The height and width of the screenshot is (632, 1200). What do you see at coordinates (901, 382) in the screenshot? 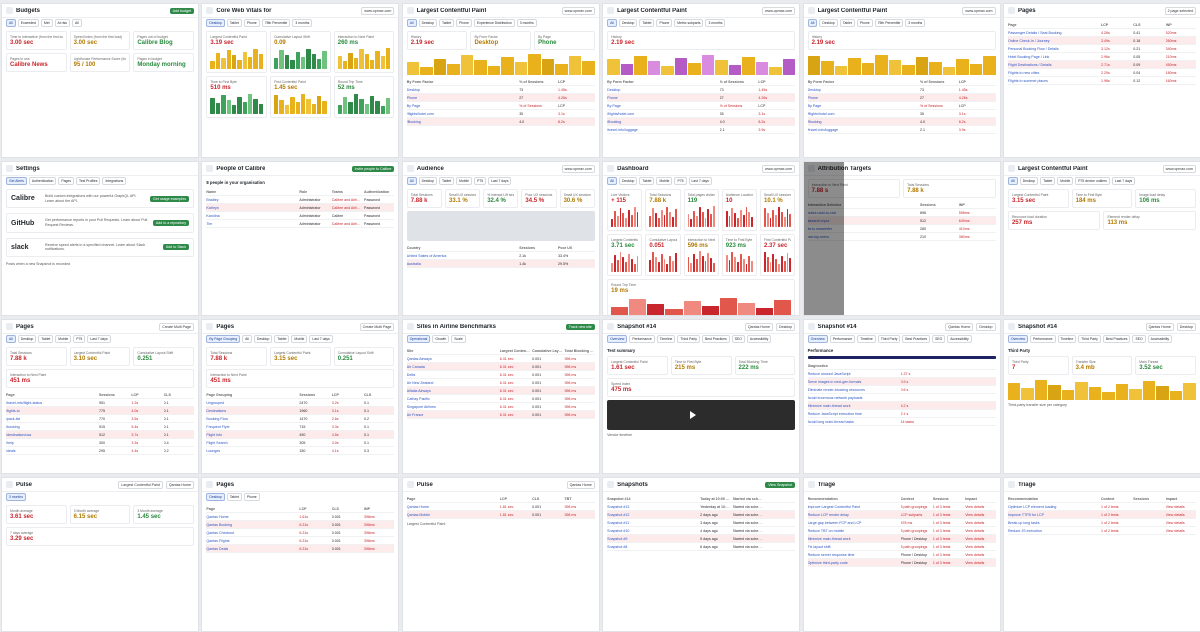
I see `table-row: Serve images in next-gen formats 0.9 s` at bounding box center [901, 382].